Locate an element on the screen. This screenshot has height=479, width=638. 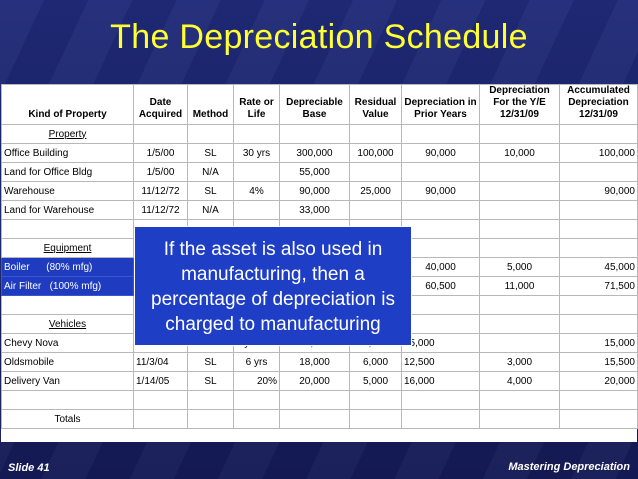
cell-base: 90,000 is located at coordinates (314, 191).